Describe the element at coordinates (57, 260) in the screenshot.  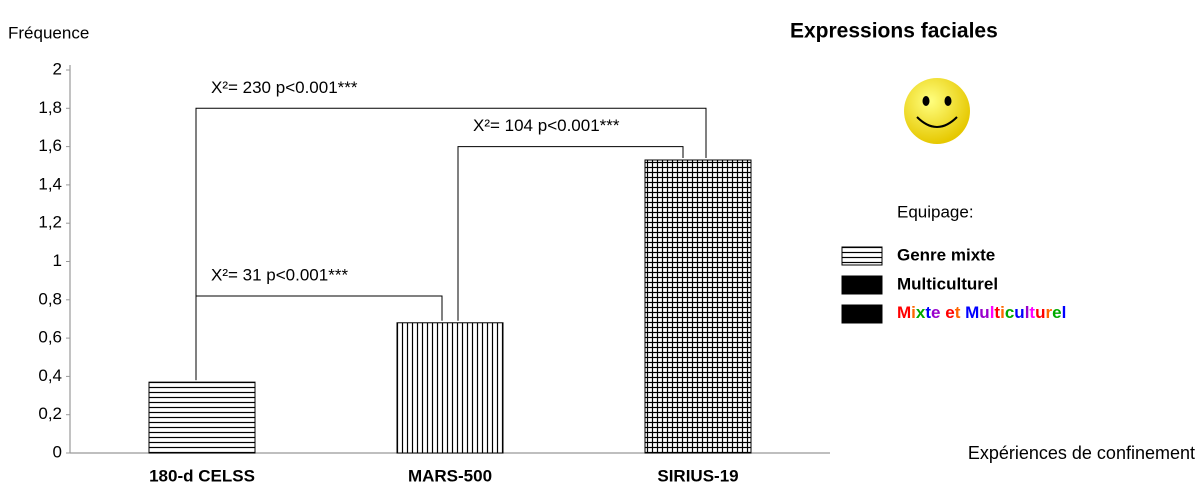
I see `y-tick-label: 1` at that location.